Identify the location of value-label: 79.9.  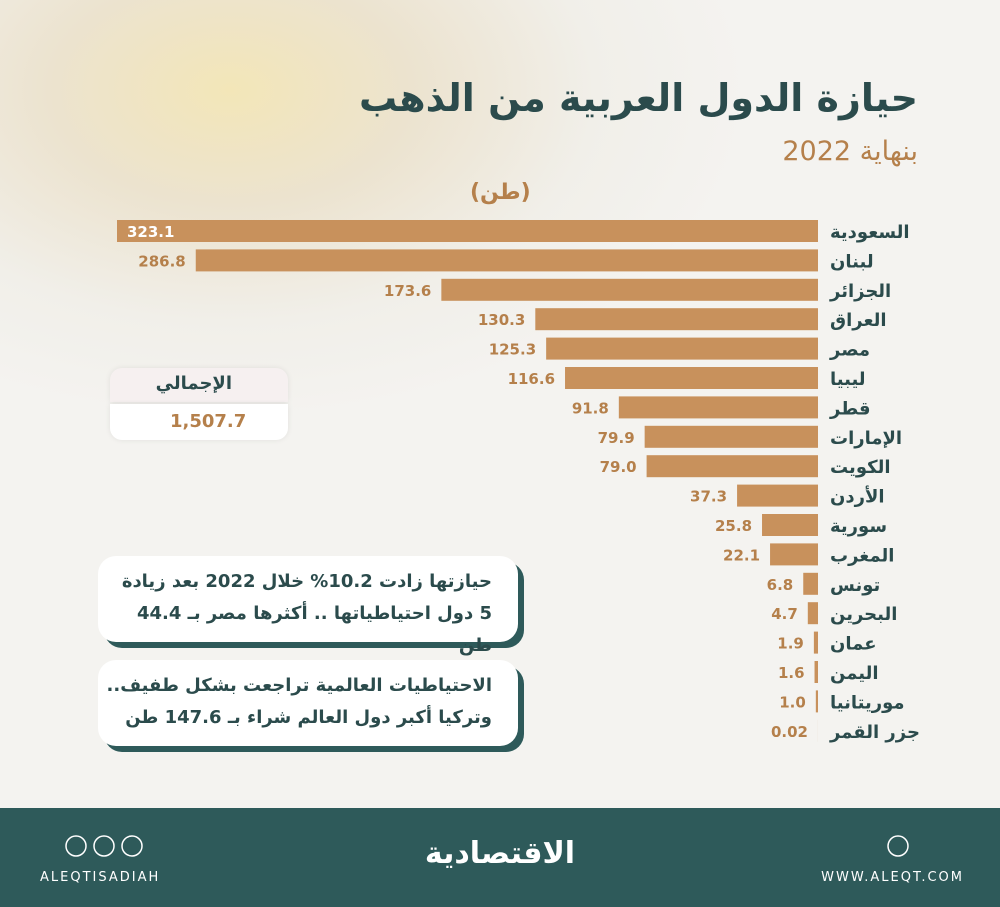
(616, 438).